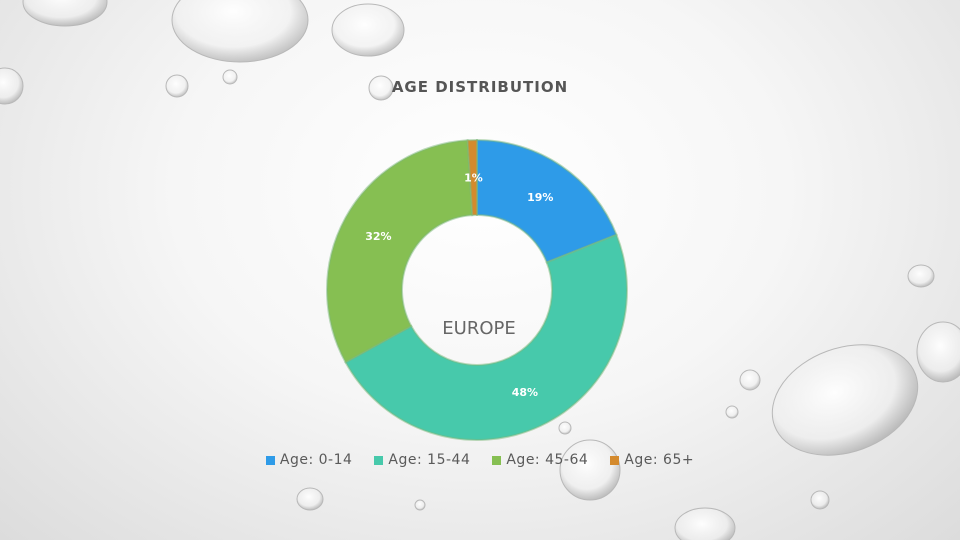 Image resolution: width=960 pixels, height=540 pixels. What do you see at coordinates (378, 236) in the screenshot?
I see `donut-data-label-2: 32%` at bounding box center [378, 236].